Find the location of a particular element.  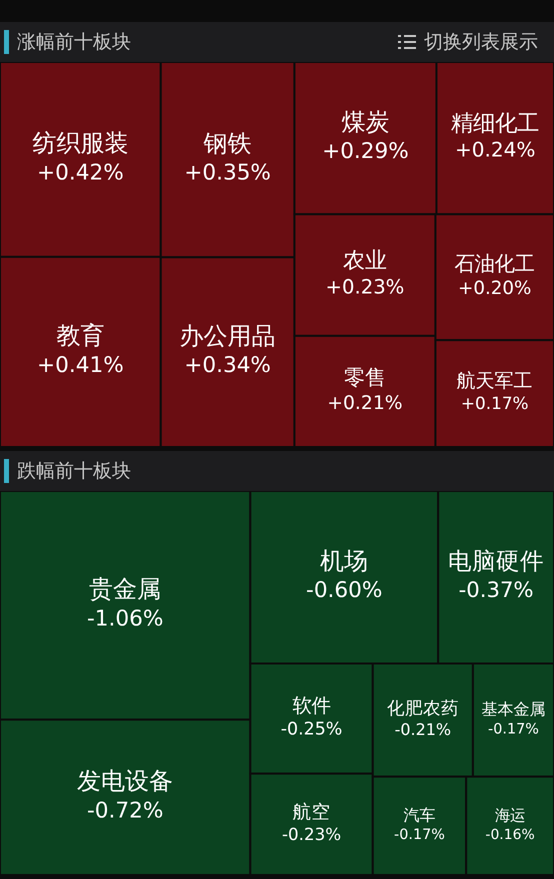

category-label: 航空 is located at coordinates (311, 812).